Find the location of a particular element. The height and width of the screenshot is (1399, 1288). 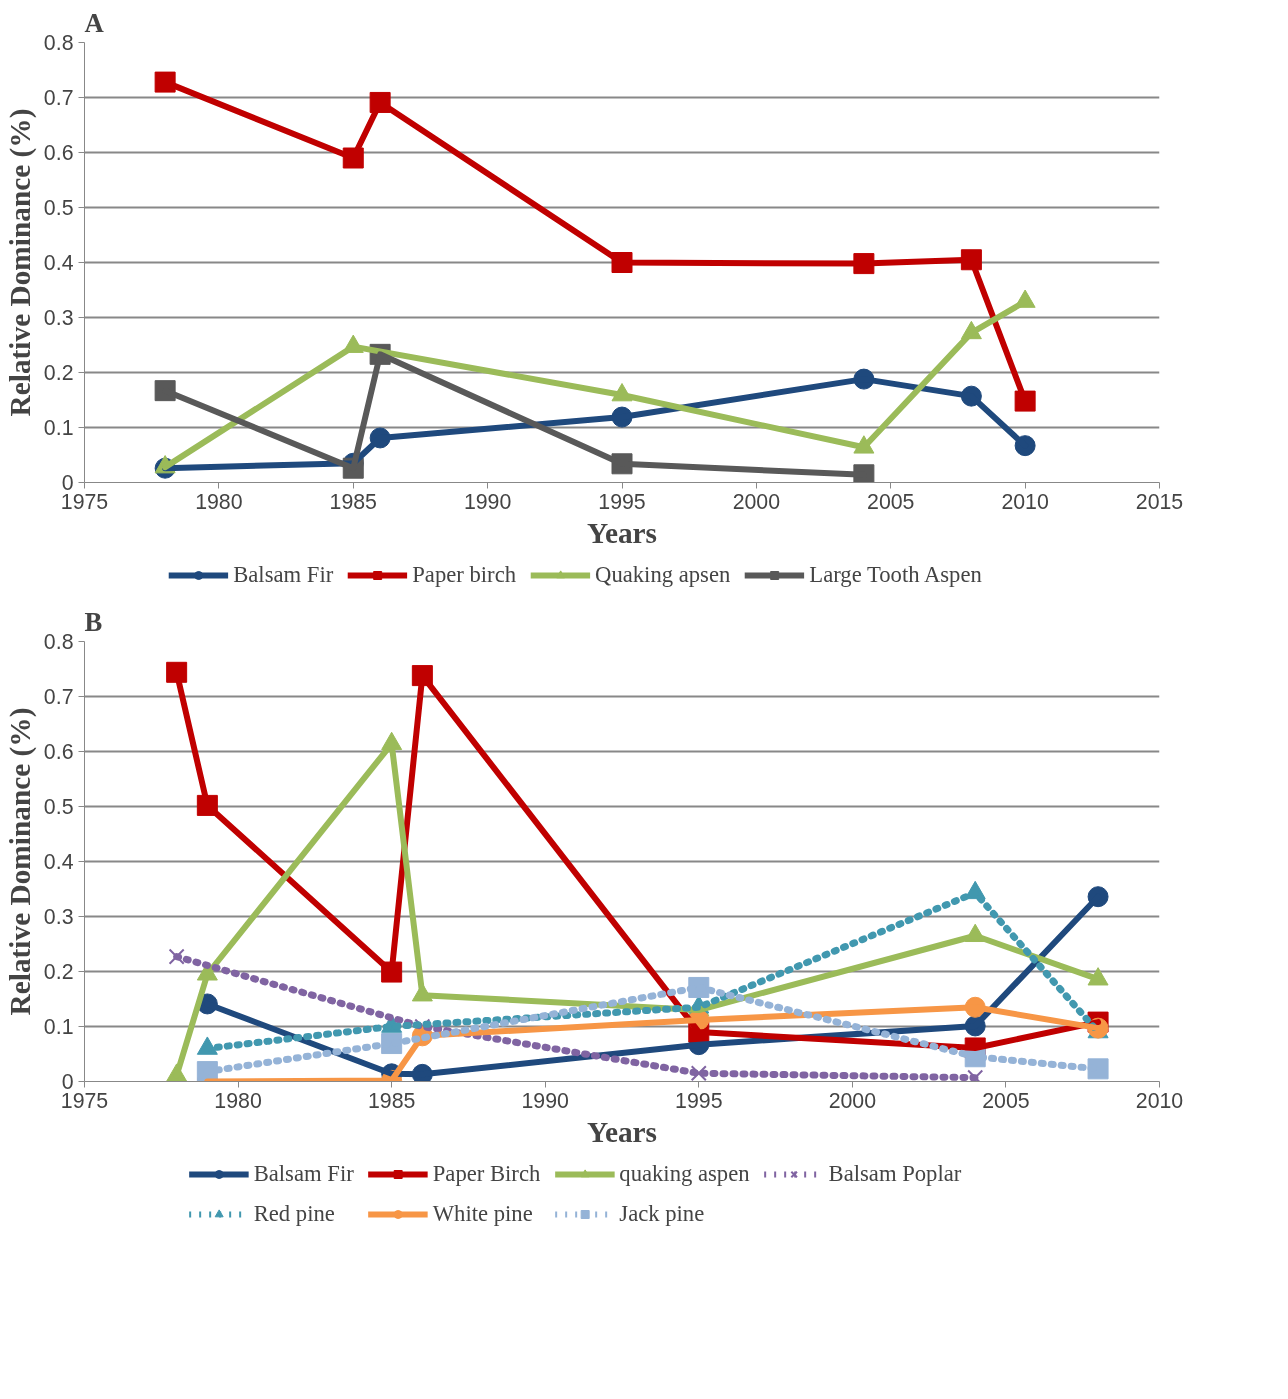

chart-title: A is located at coordinates (94, 22).